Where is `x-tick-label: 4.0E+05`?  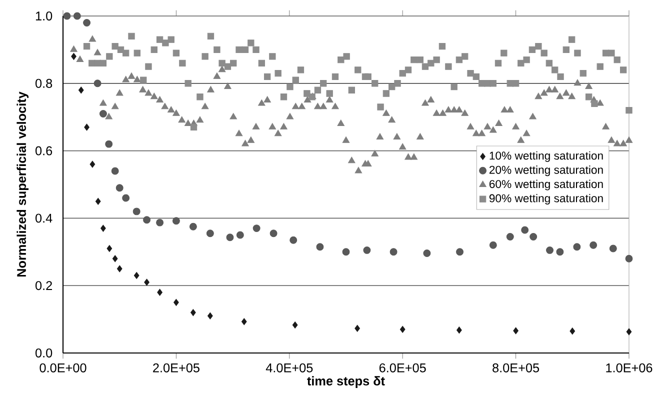
x-tick-label: 4.0E+05 is located at coordinates (289, 367).